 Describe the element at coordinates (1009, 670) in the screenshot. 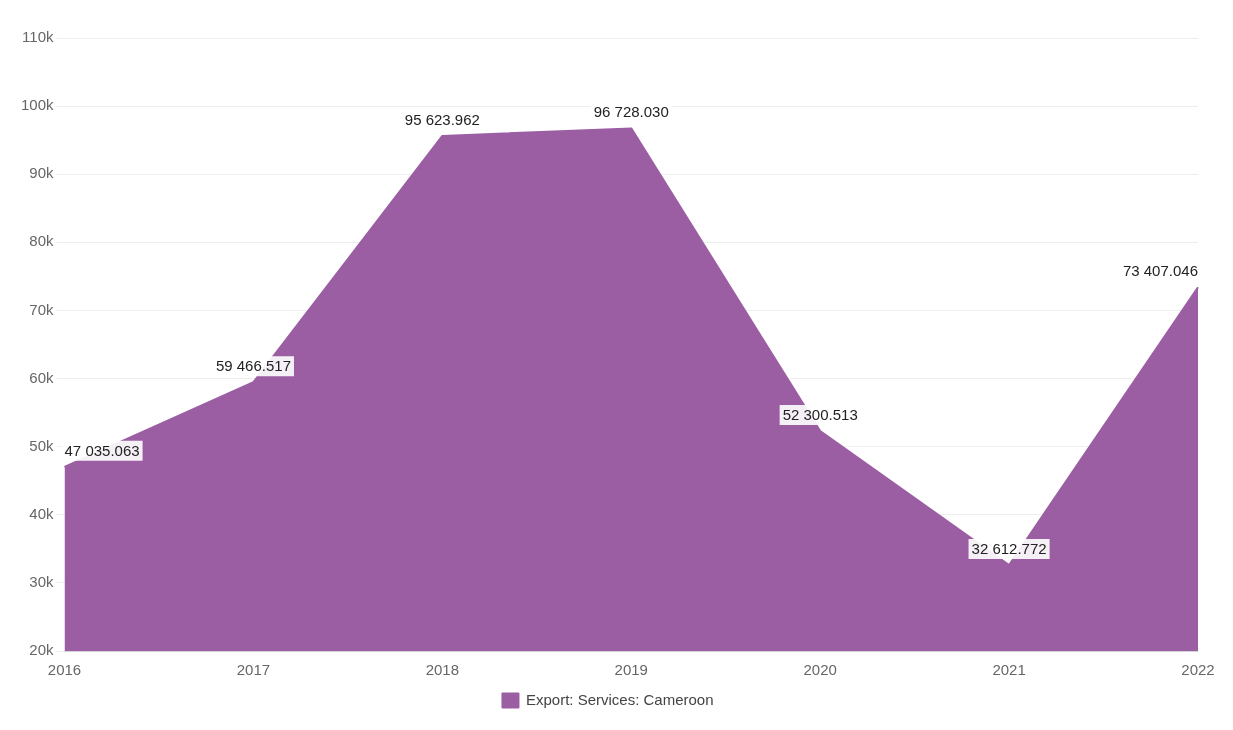

I see `x-tick-label: 2021` at that location.